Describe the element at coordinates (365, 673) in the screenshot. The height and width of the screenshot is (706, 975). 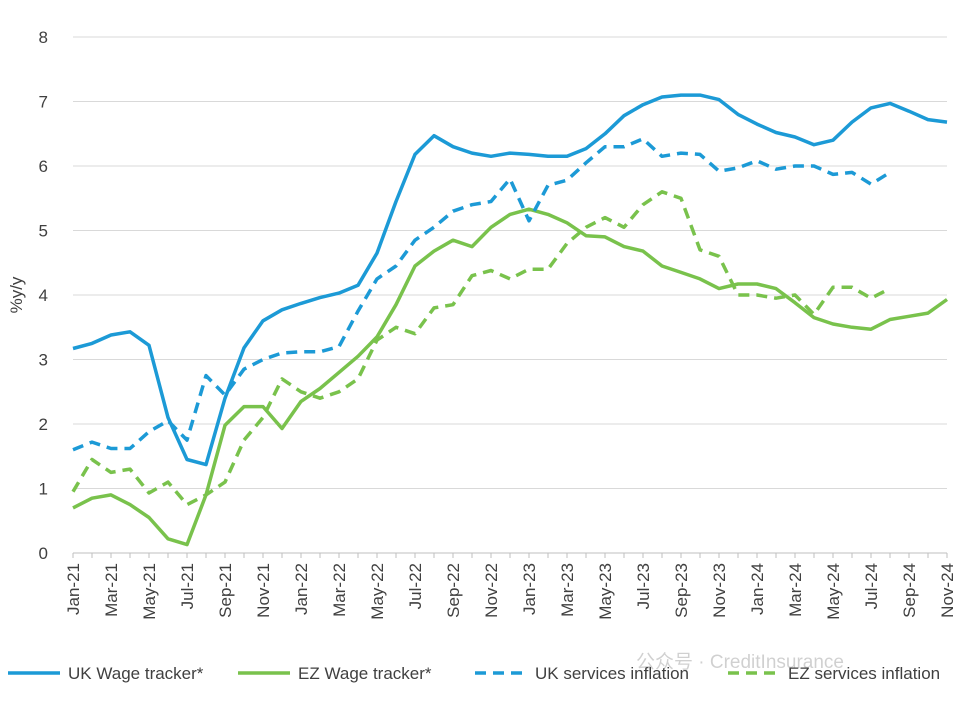
I see `legend-label: EZ Wage tracker*` at that location.